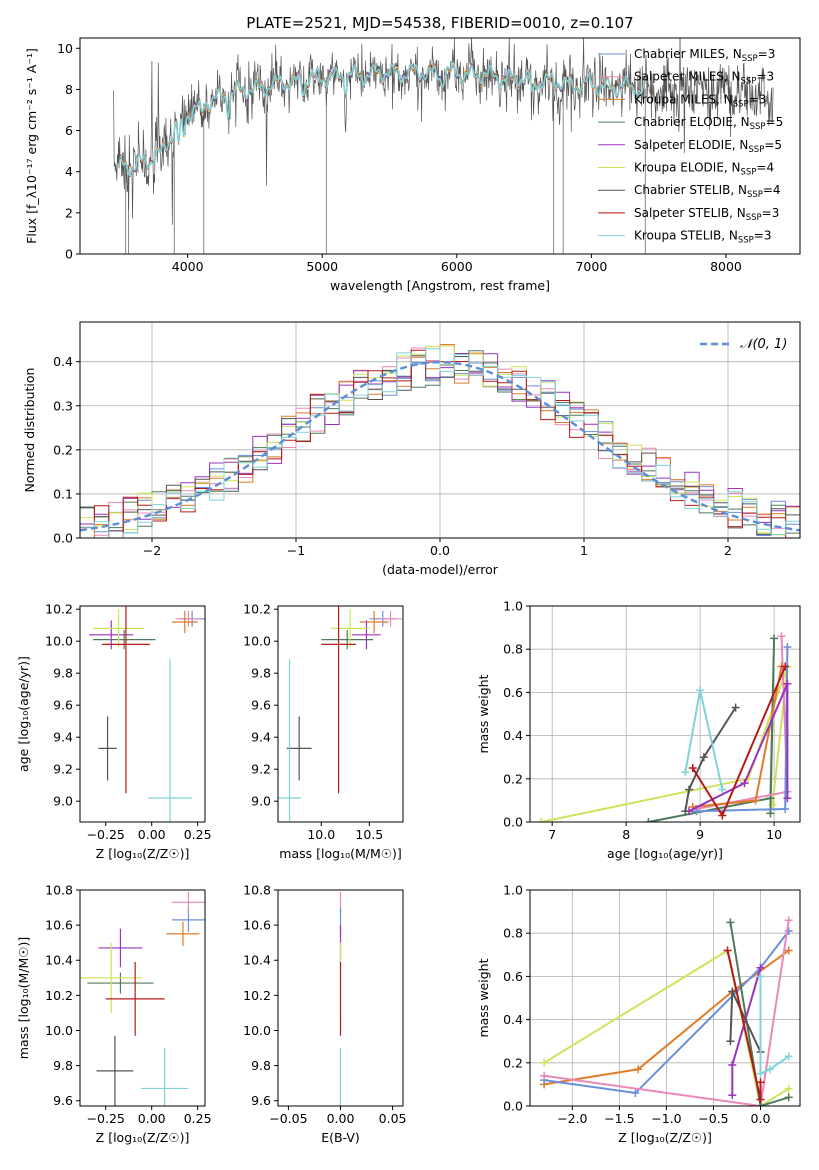 The image size is (819, 1170). I want to click on legend-entry: Salpeter STELIB, NSSP=3, so click(706, 214).